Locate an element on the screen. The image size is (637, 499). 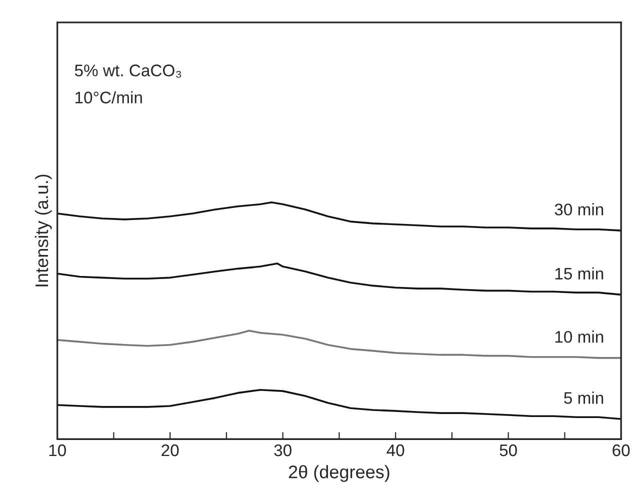
series-label: 10 min is located at coordinates (579, 336).